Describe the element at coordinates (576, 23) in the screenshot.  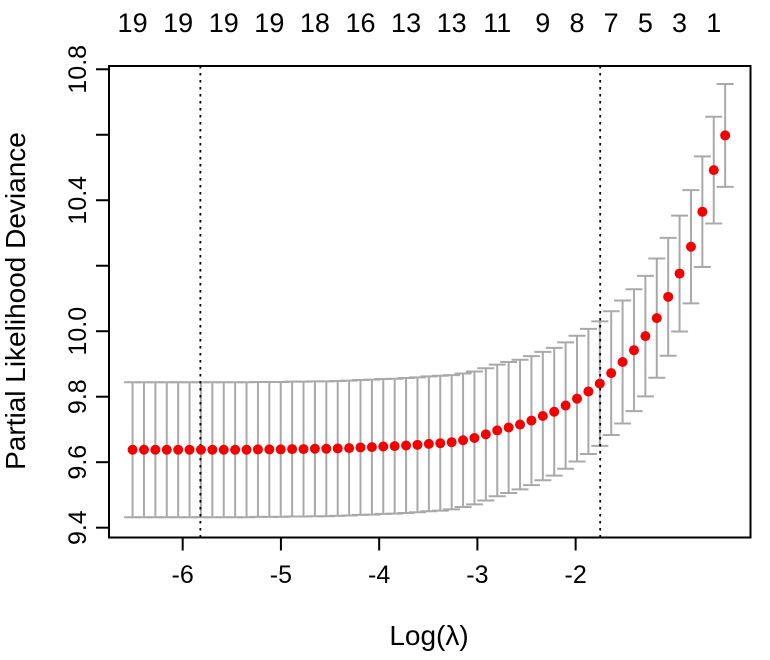
I see `nonzero-count-label: 8` at that location.